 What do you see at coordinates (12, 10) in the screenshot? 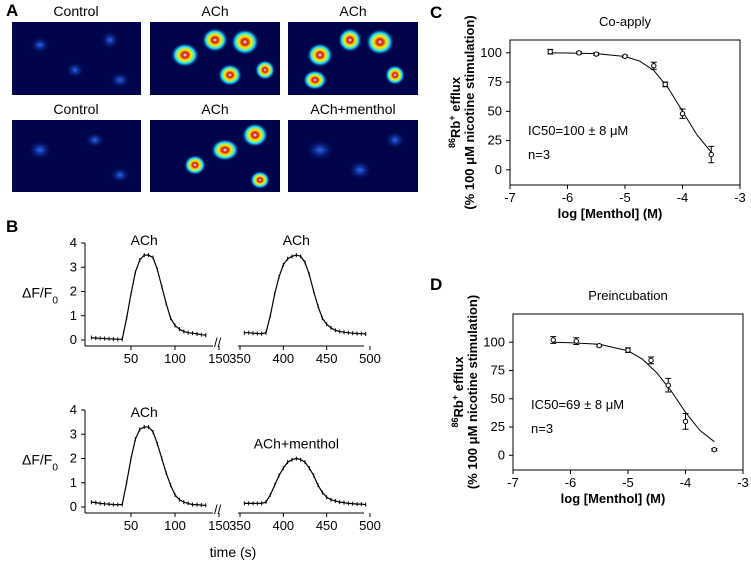
I see `panel-label: A` at bounding box center [12, 10].